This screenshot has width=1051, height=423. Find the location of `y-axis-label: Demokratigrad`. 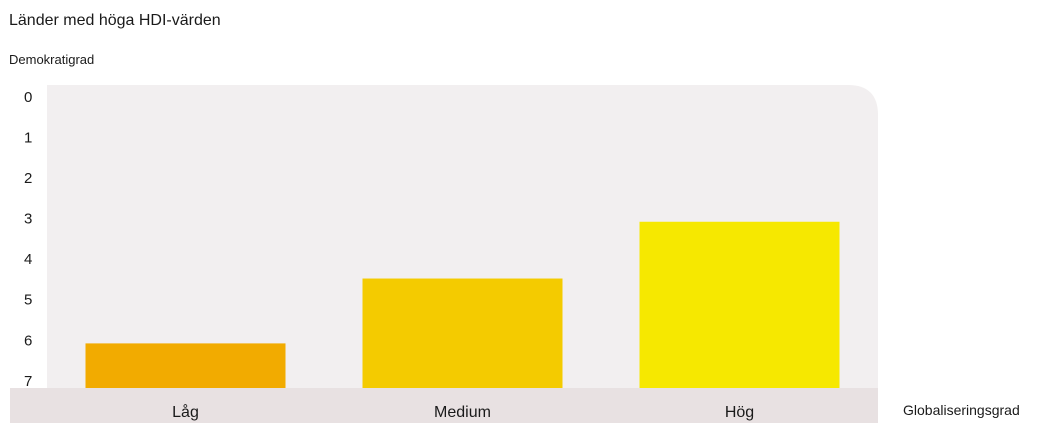

y-axis-label: Demokratigrad is located at coordinates (52, 59).